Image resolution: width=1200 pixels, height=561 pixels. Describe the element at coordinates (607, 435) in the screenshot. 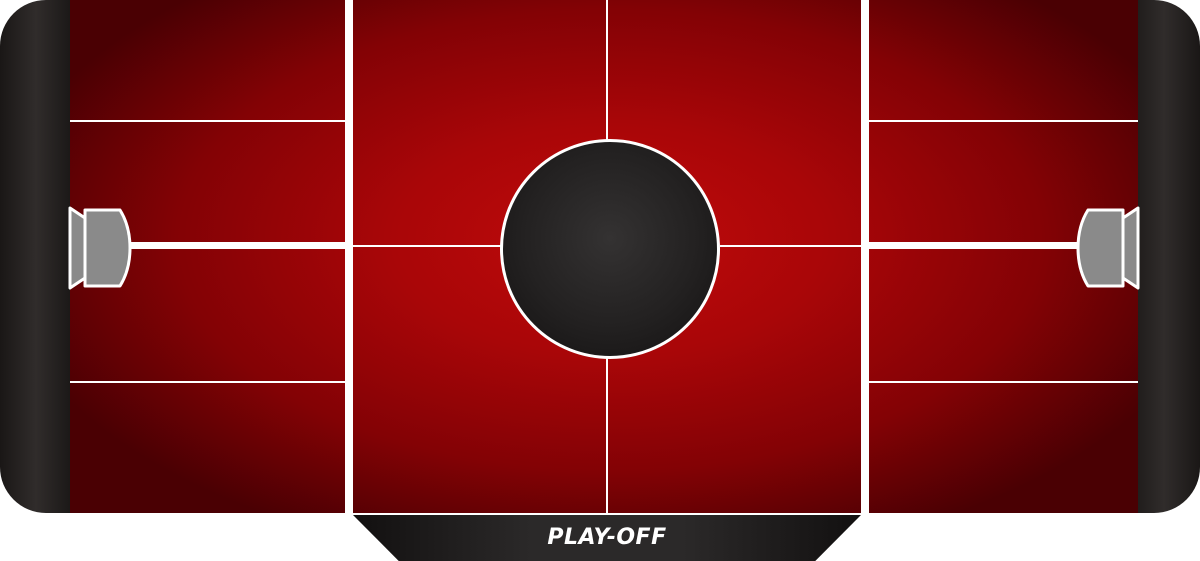

I see `center-vertical-line-bottom` at that location.